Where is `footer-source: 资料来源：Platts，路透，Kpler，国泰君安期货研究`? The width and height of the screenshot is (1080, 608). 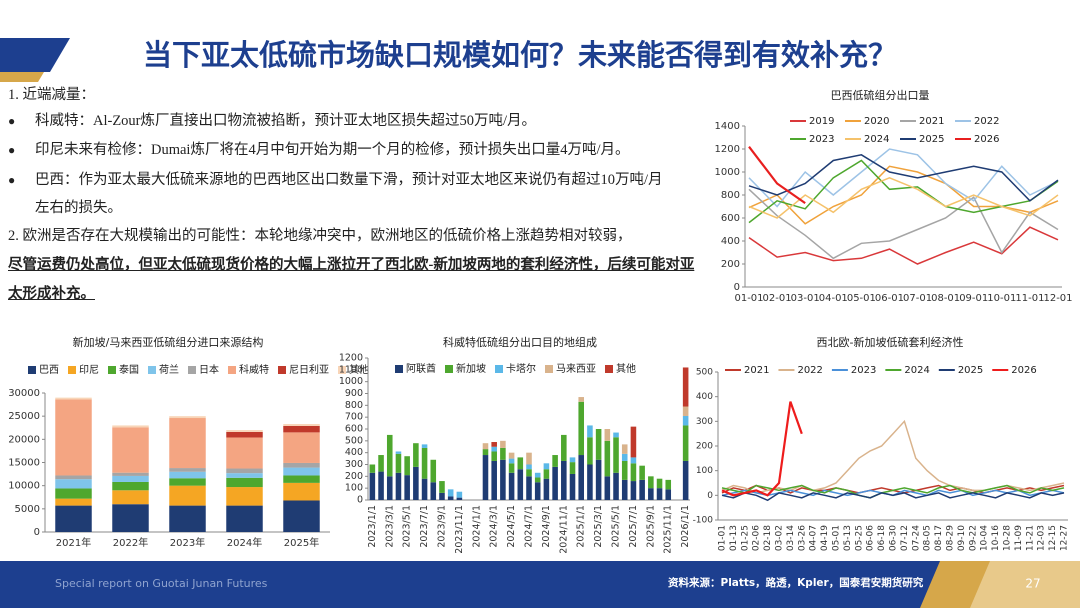 footer-source: 资料来源：Platts，路透，Kpler，国泰君安期货研究 is located at coordinates (796, 582).